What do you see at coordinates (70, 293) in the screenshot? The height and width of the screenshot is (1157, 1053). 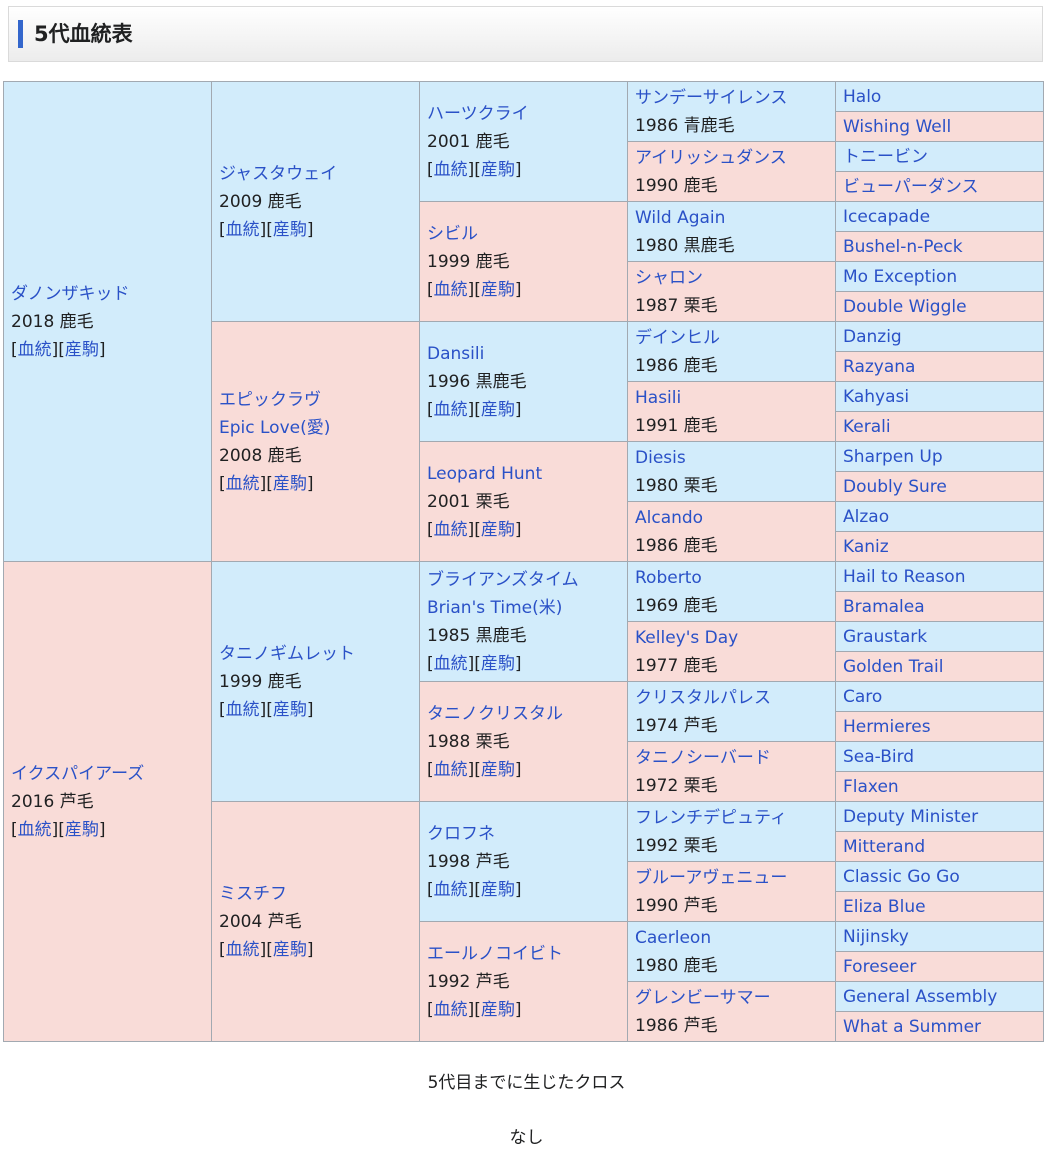 I see `horse-name-link: ダノンザキッド` at bounding box center [70, 293].